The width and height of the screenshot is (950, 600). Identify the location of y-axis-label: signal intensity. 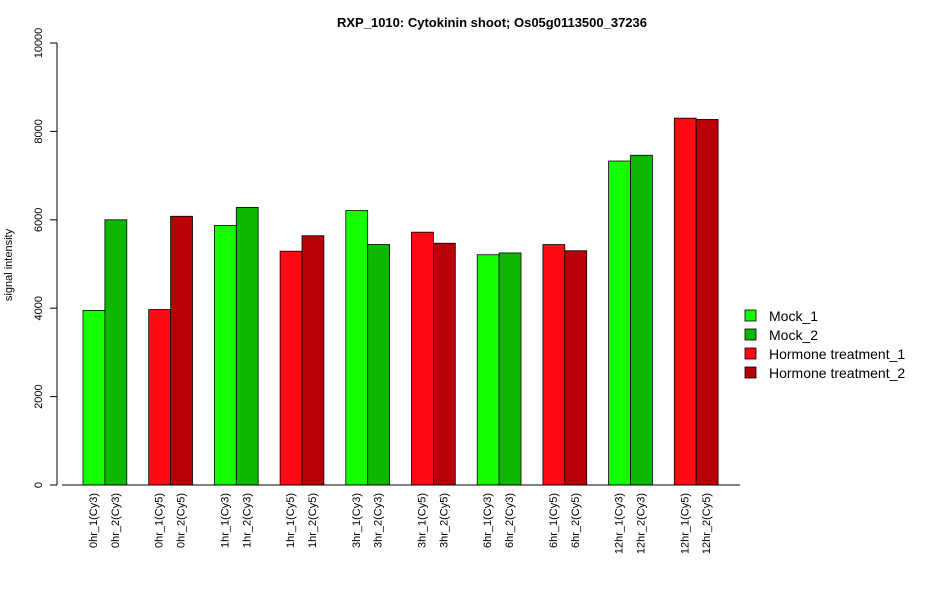
(9, 264).